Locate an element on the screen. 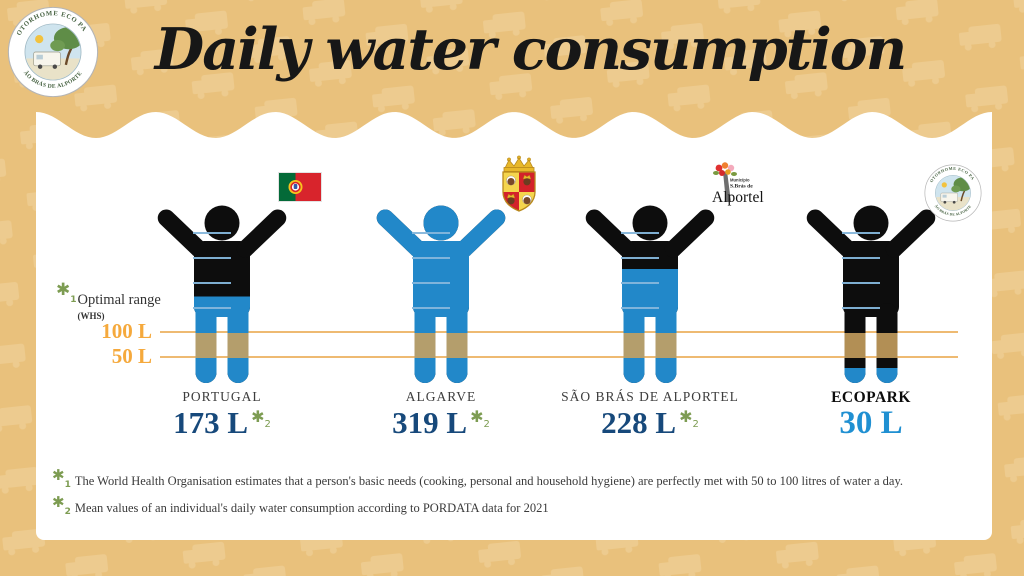 This screenshot has width=1024, height=576. reference-label-100l: 100 L is located at coordinates (126, 331).